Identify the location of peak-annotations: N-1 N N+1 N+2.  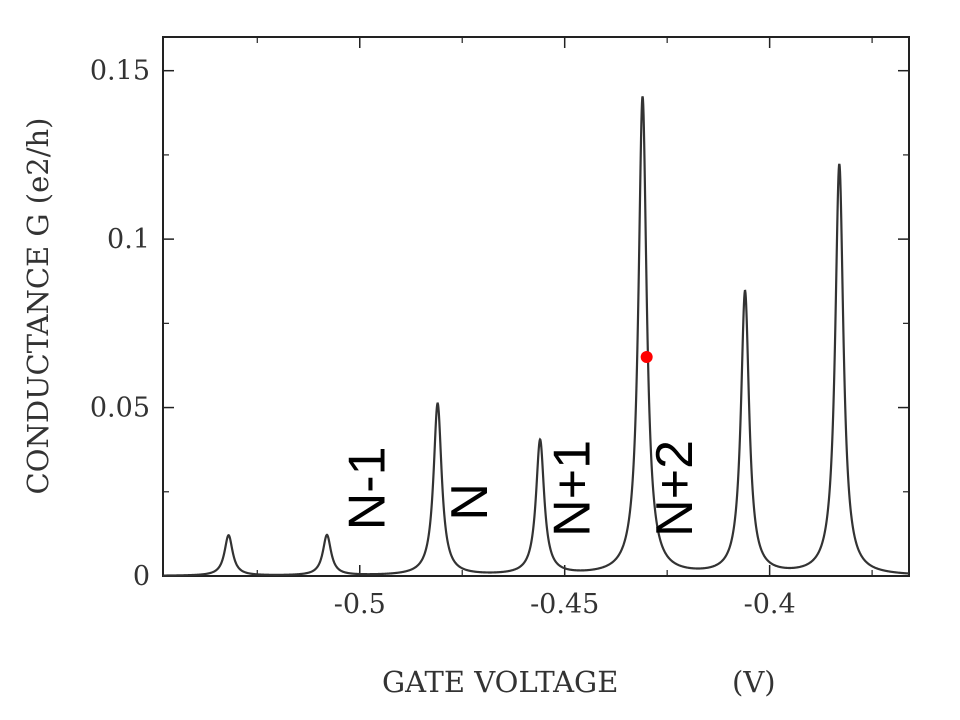
(520, 488).